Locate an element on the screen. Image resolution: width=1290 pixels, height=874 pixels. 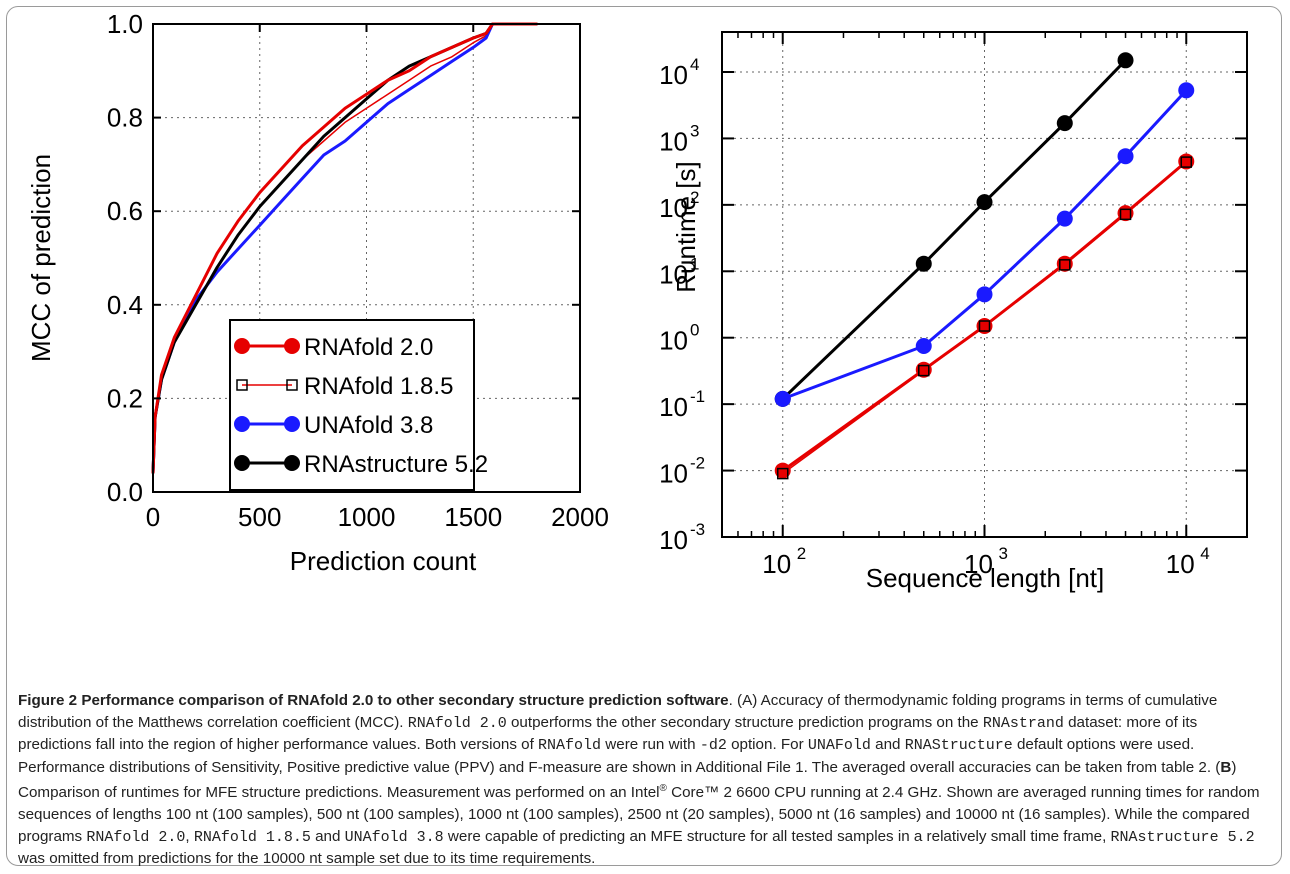
caption-code: -d2 is located at coordinates (713, 746).